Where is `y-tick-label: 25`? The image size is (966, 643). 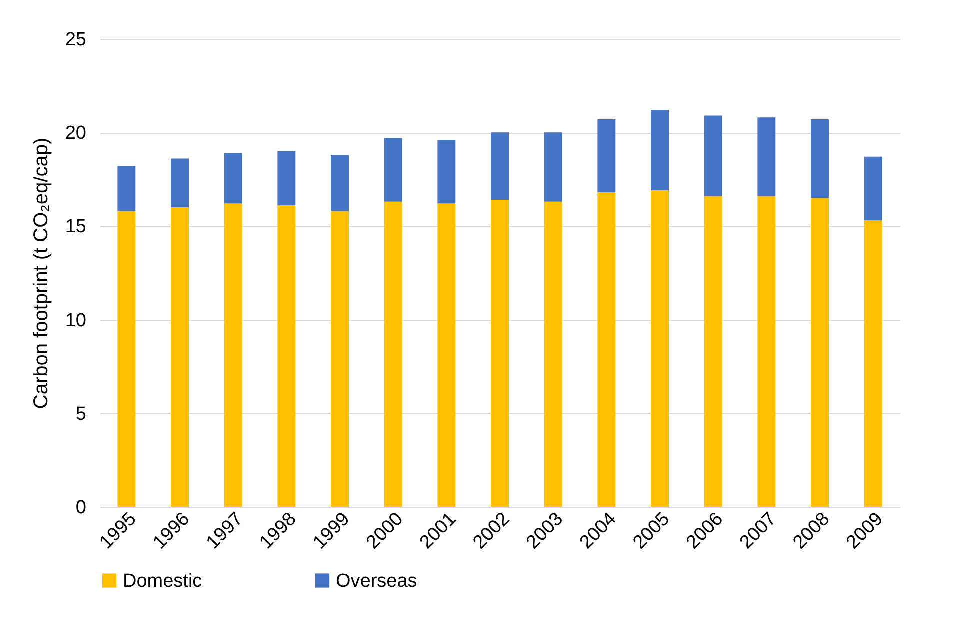 y-tick-label: 25 is located at coordinates (75, 40).